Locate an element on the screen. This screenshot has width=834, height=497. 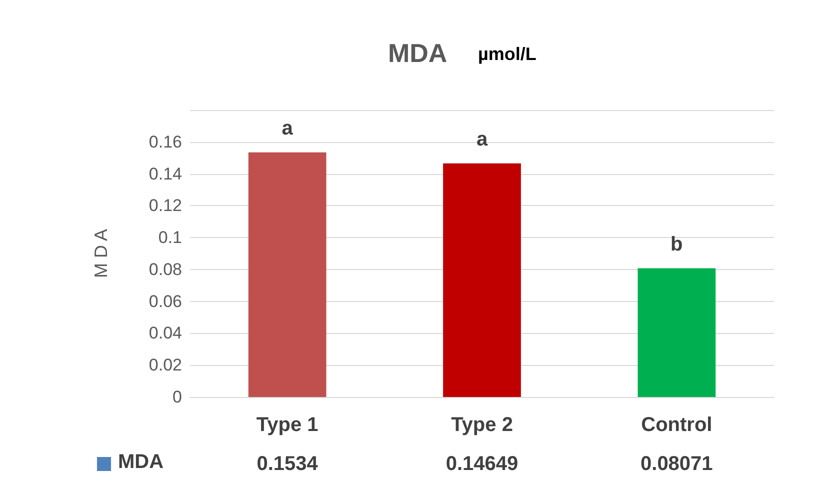
y-tick-label: 0.1 is located at coordinates (170, 238).